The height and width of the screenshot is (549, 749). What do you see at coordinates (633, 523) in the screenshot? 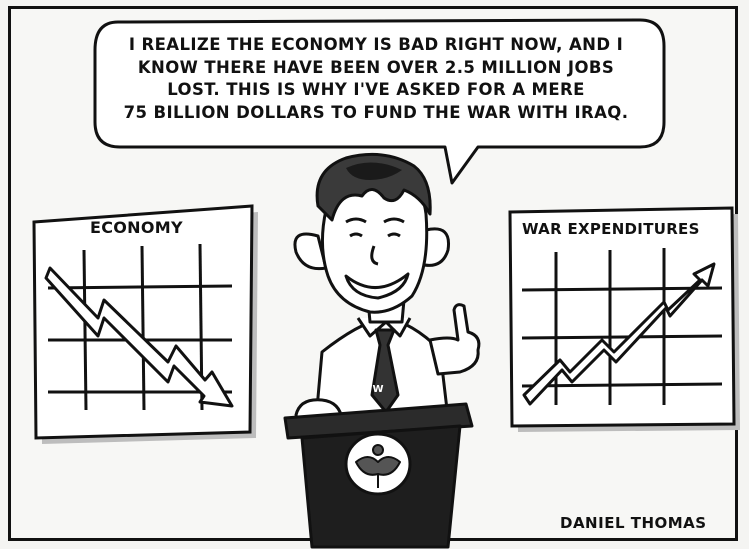
I see `artist-signature: DANIEL THOMAS` at bounding box center [633, 523].